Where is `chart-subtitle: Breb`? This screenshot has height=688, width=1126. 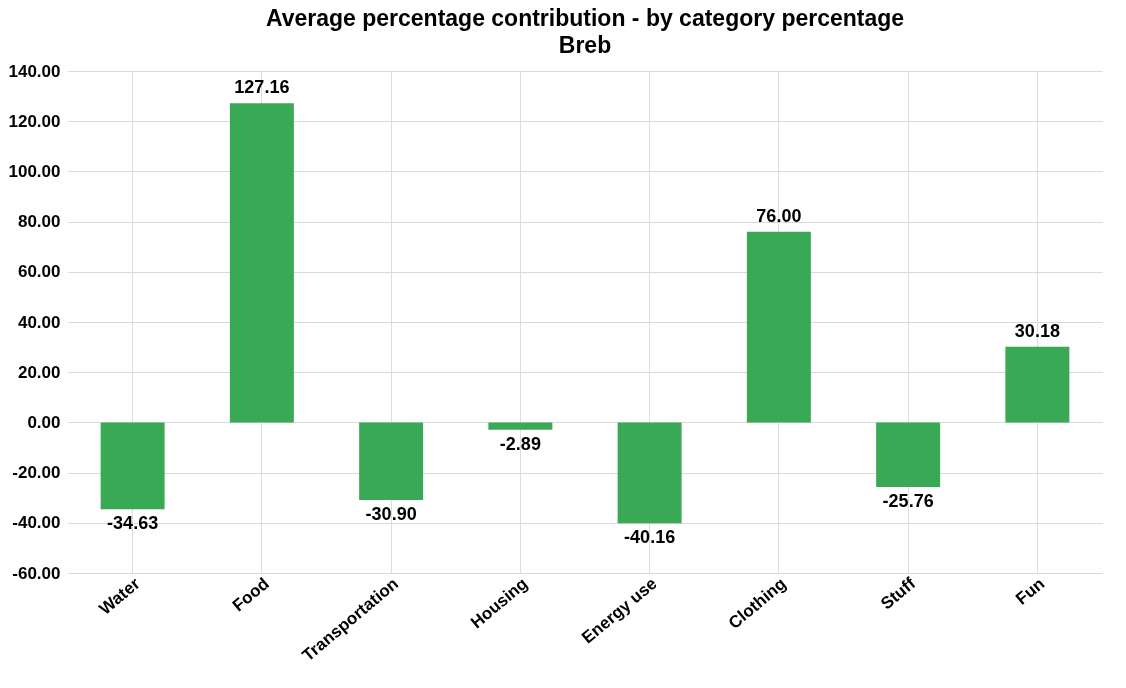
chart-subtitle: Breb is located at coordinates (585, 45).